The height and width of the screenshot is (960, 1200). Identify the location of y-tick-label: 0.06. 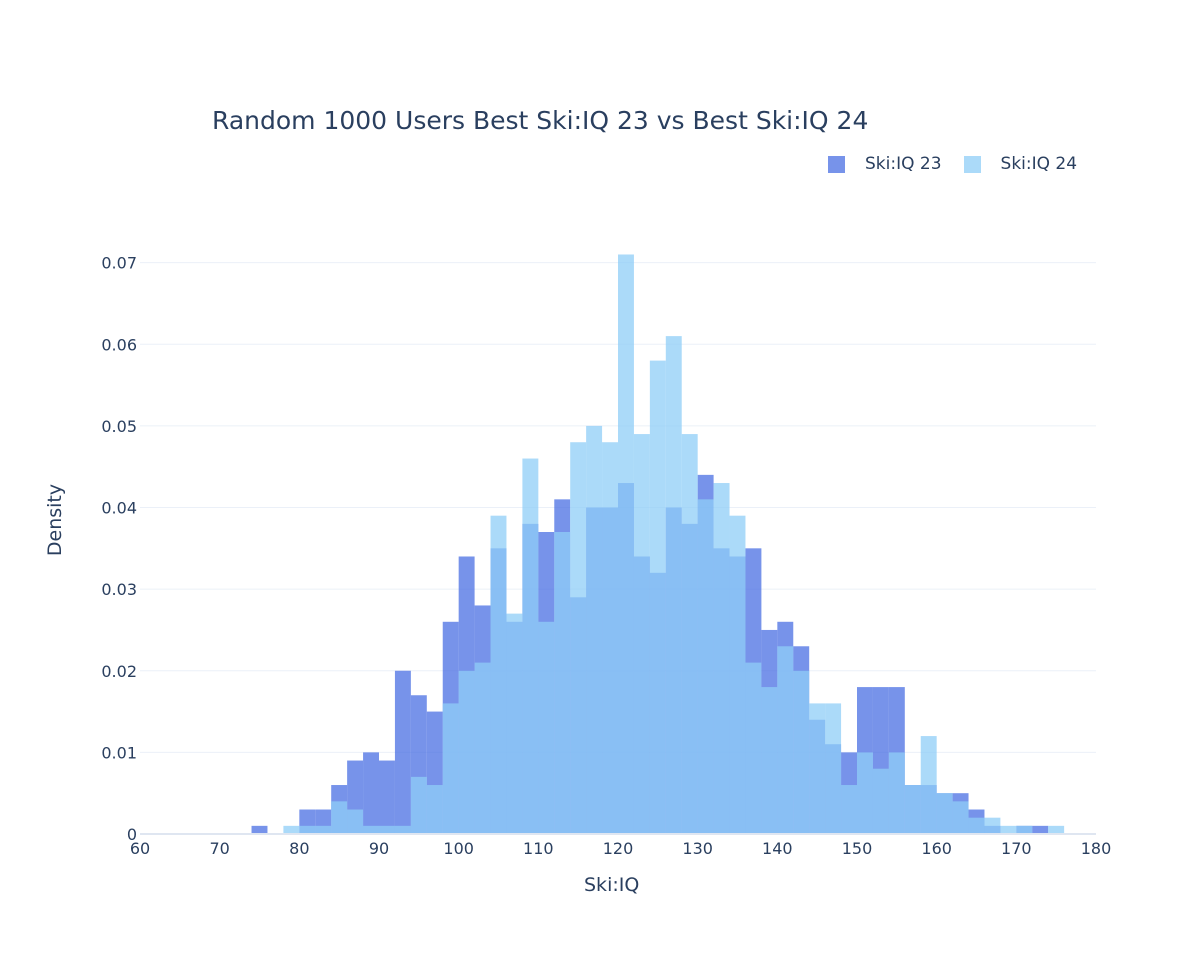
(119, 344).